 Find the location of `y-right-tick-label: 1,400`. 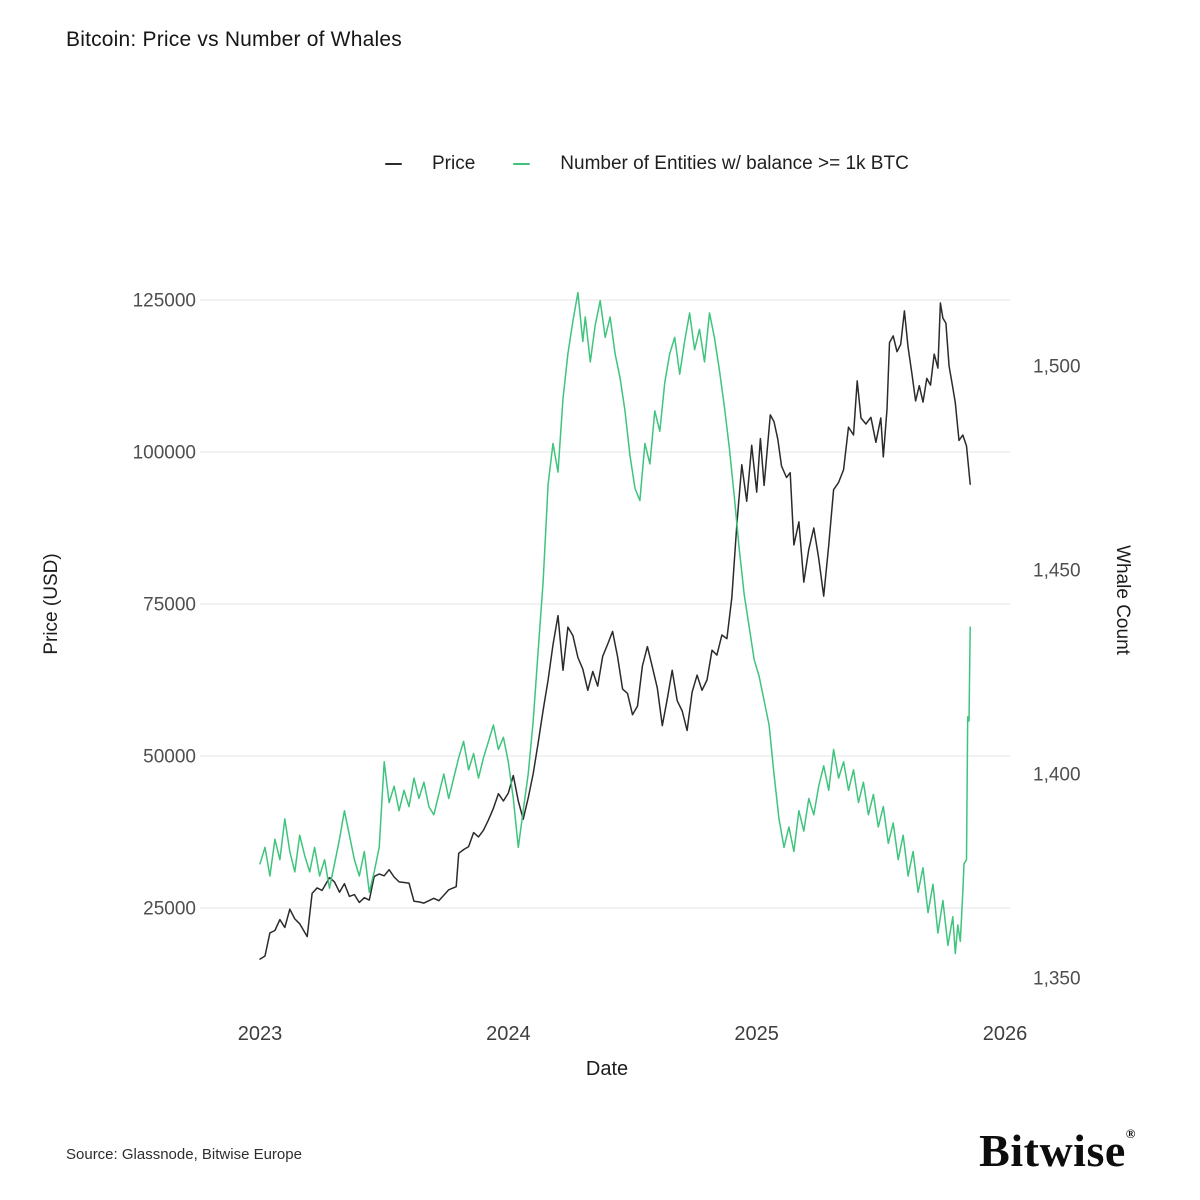

y-right-tick-label: 1,400 is located at coordinates (1057, 775).